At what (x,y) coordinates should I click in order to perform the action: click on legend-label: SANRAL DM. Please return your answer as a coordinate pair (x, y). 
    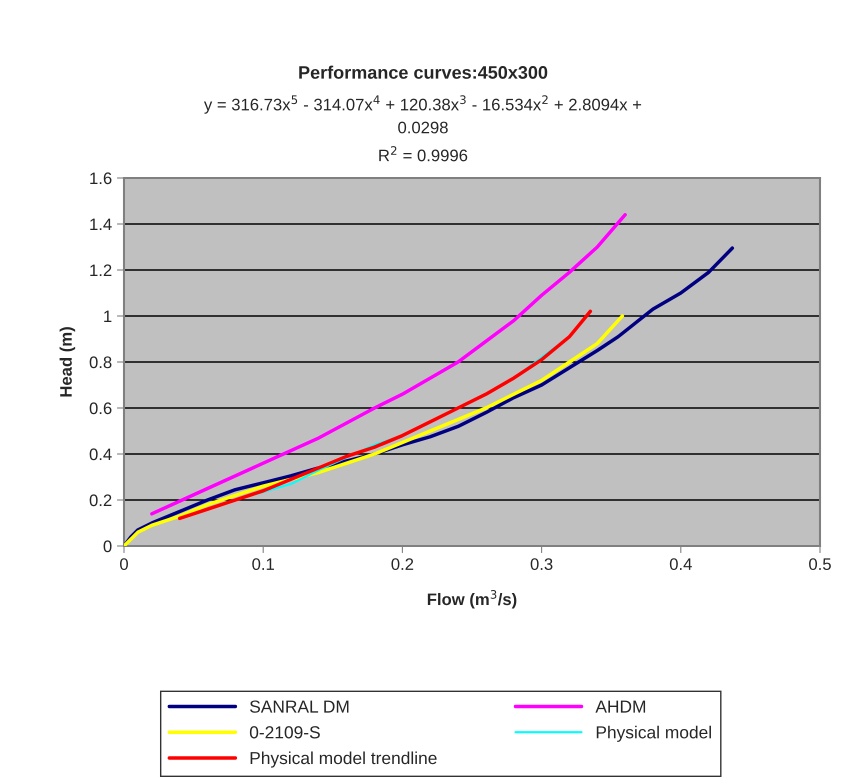
    Looking at the image, I should click on (299, 706).